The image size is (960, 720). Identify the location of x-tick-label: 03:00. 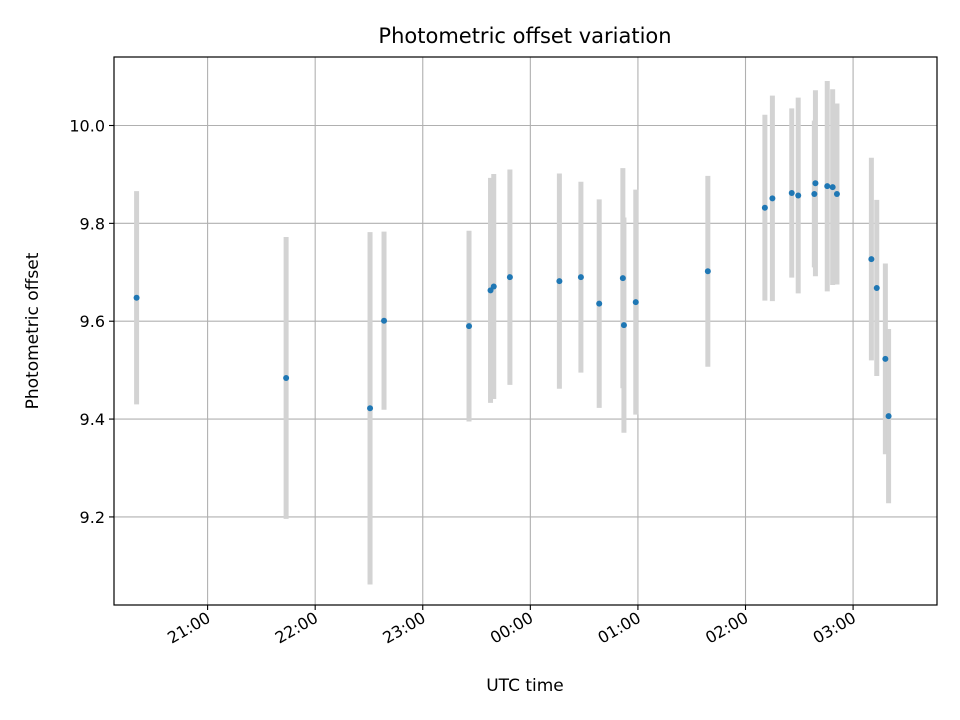
(834, 628).